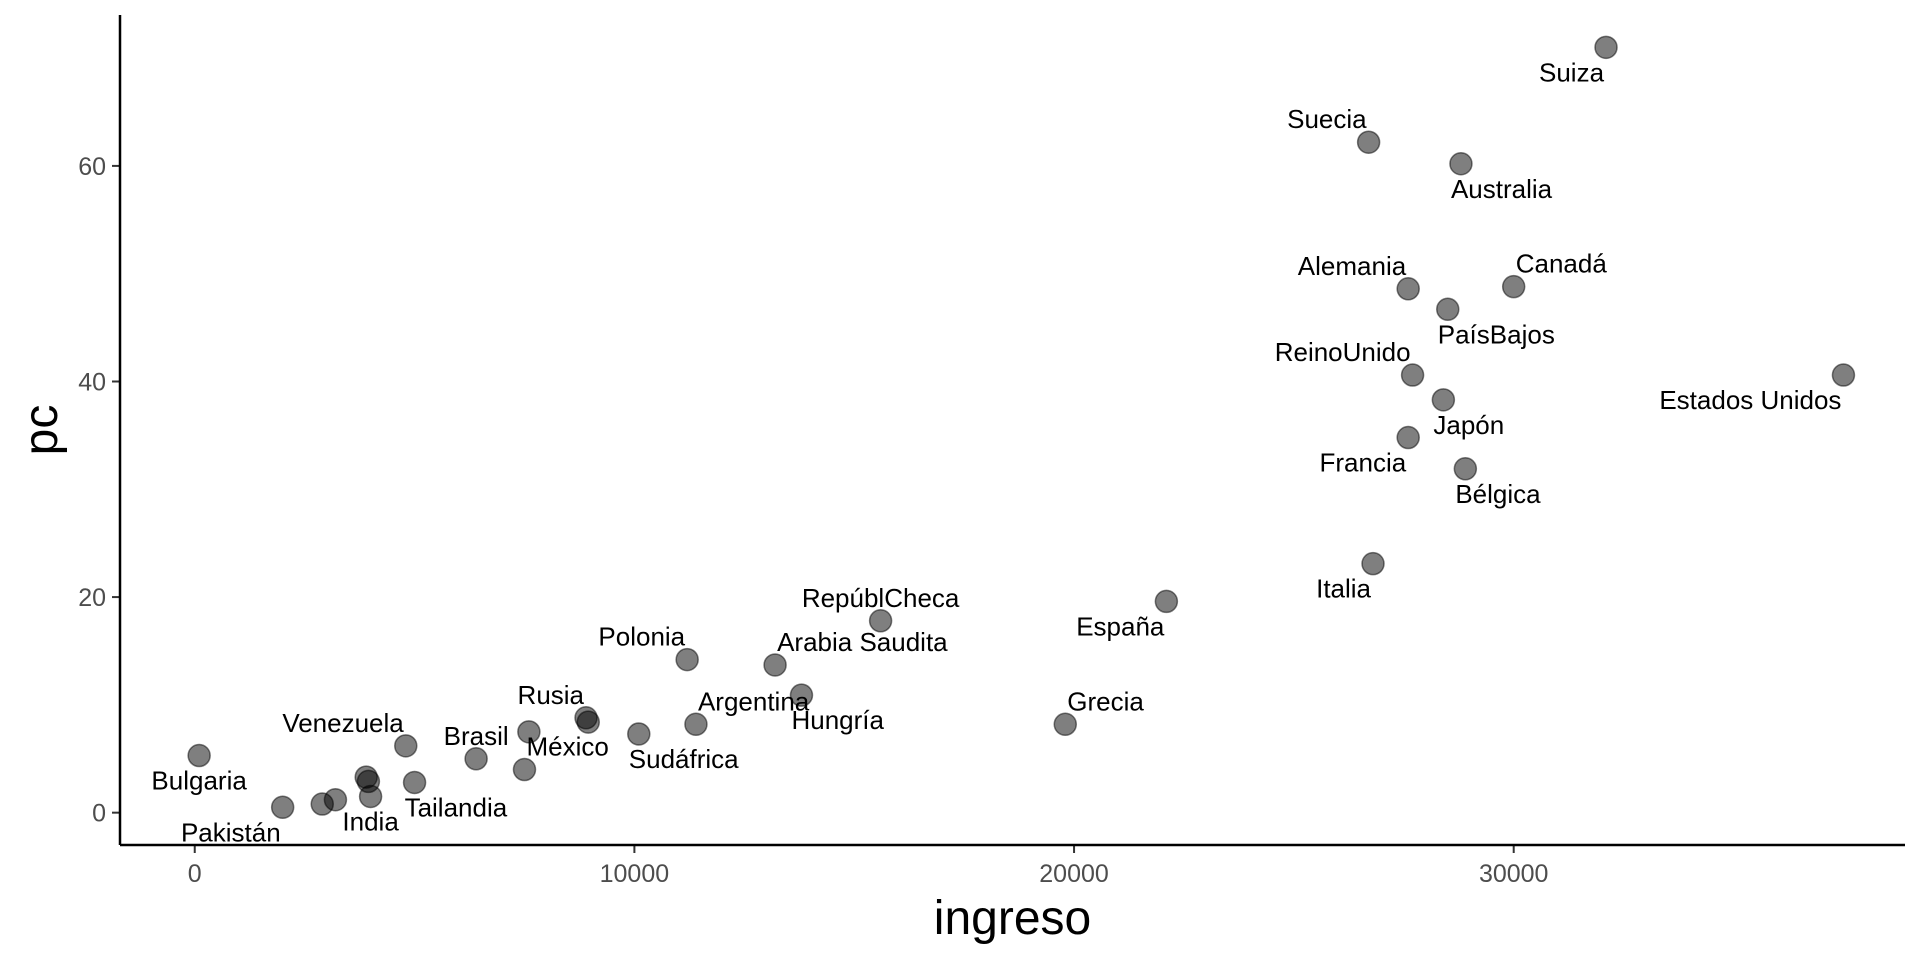 This screenshot has width=1920, height=960. I want to click on point-label: Brasil, so click(476, 736).